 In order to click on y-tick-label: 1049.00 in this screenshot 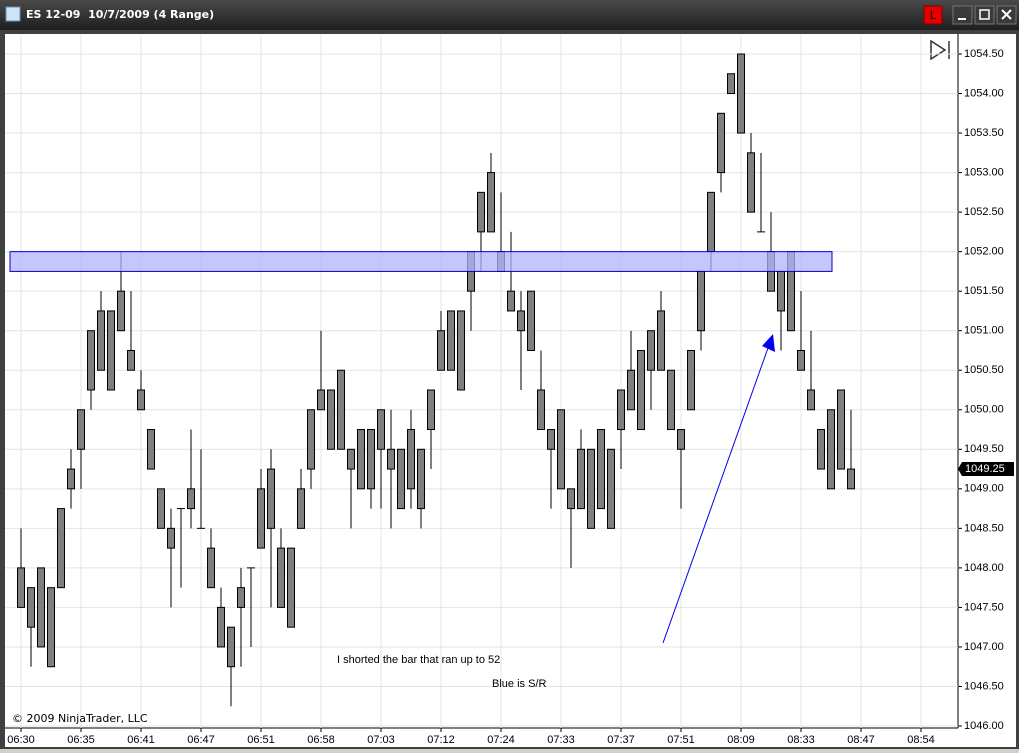, I will do `click(984, 489)`.